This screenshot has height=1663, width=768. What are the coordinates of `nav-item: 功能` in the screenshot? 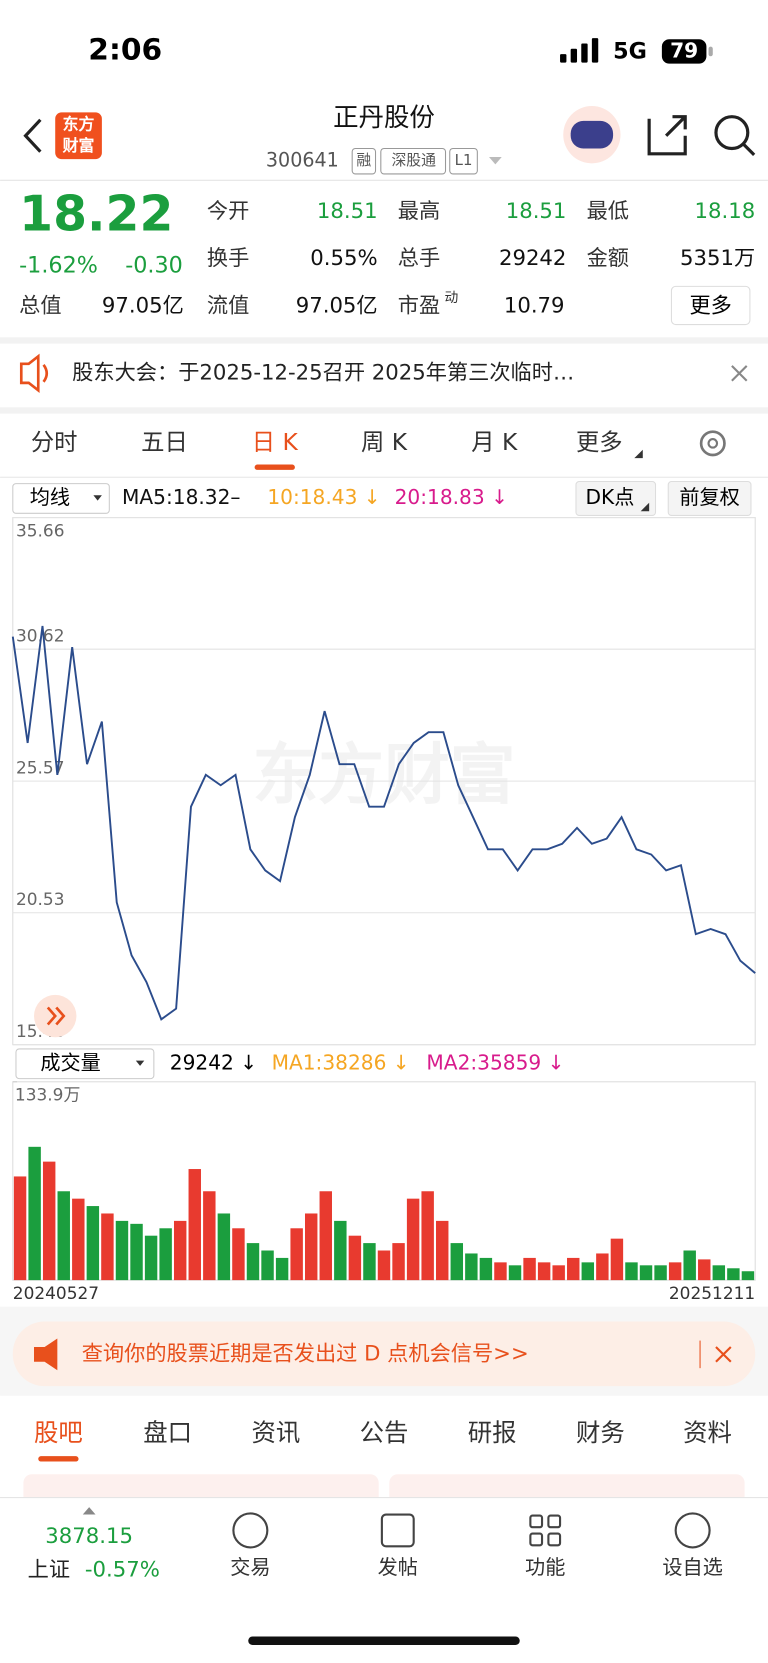 It's located at (545, 1567).